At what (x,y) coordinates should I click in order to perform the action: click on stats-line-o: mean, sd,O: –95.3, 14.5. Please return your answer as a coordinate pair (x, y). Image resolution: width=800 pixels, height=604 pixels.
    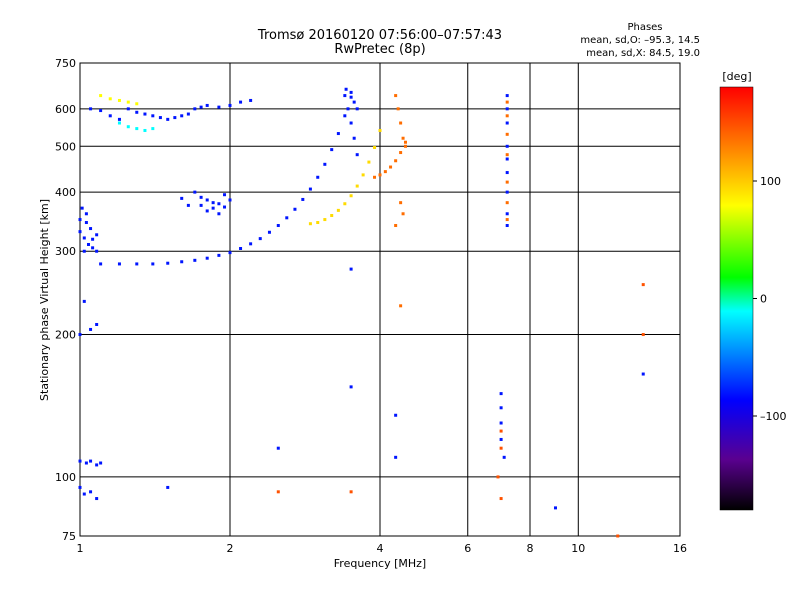
    Looking at the image, I should click on (640, 40).